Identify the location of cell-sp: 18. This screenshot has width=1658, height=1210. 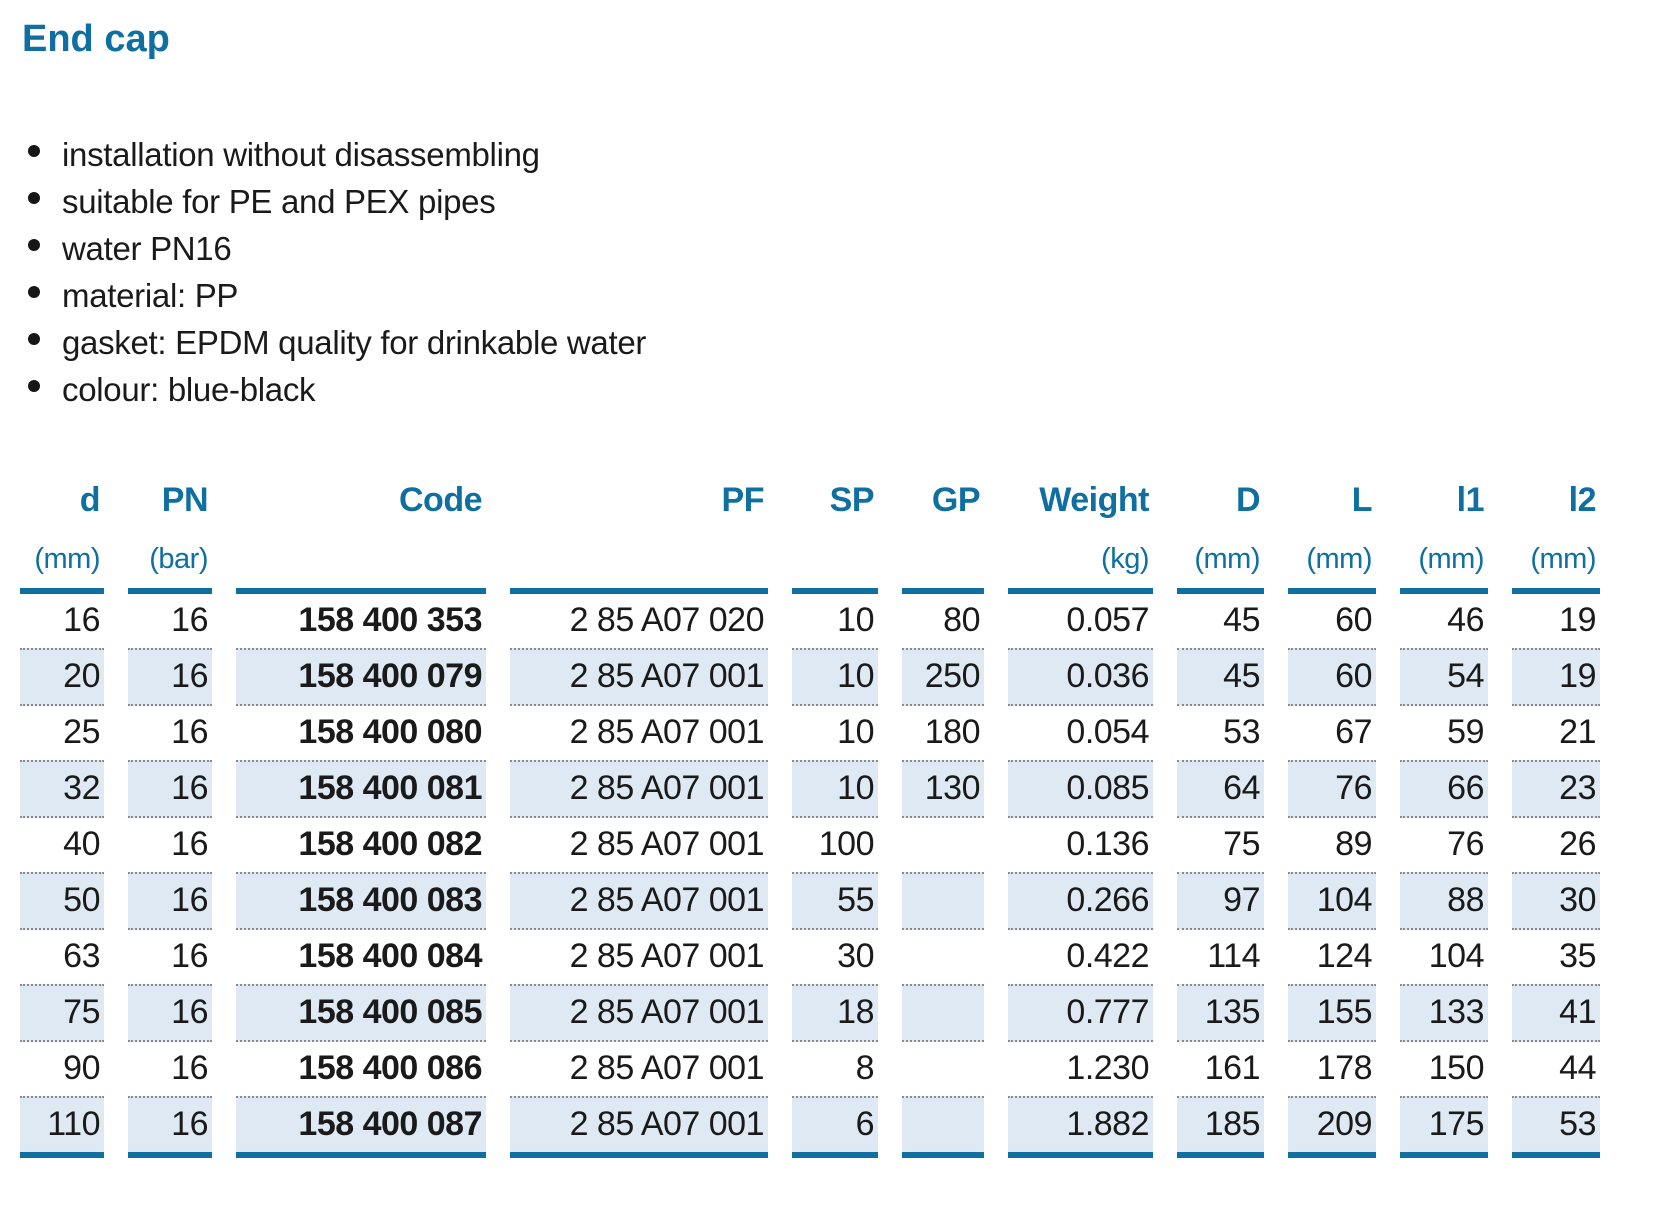
(835, 1012).